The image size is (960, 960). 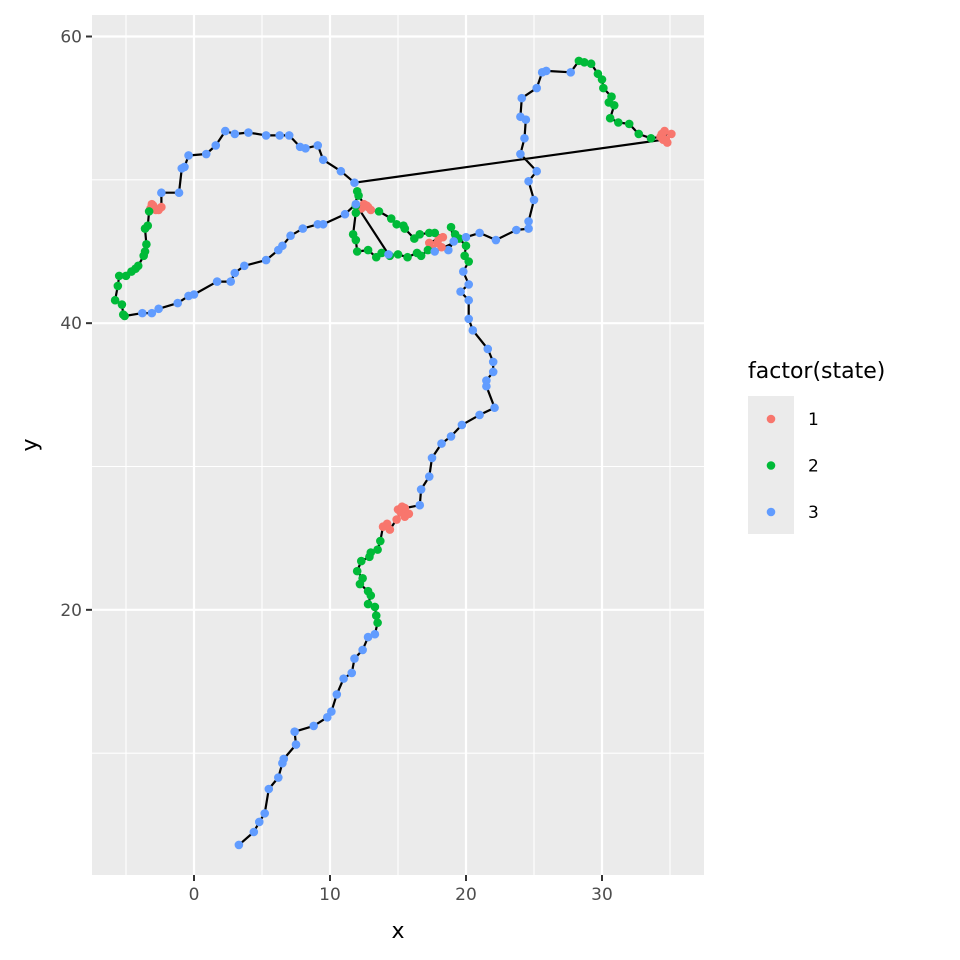 What do you see at coordinates (602, 895) in the screenshot?
I see `x-tick-label: 30` at bounding box center [602, 895].